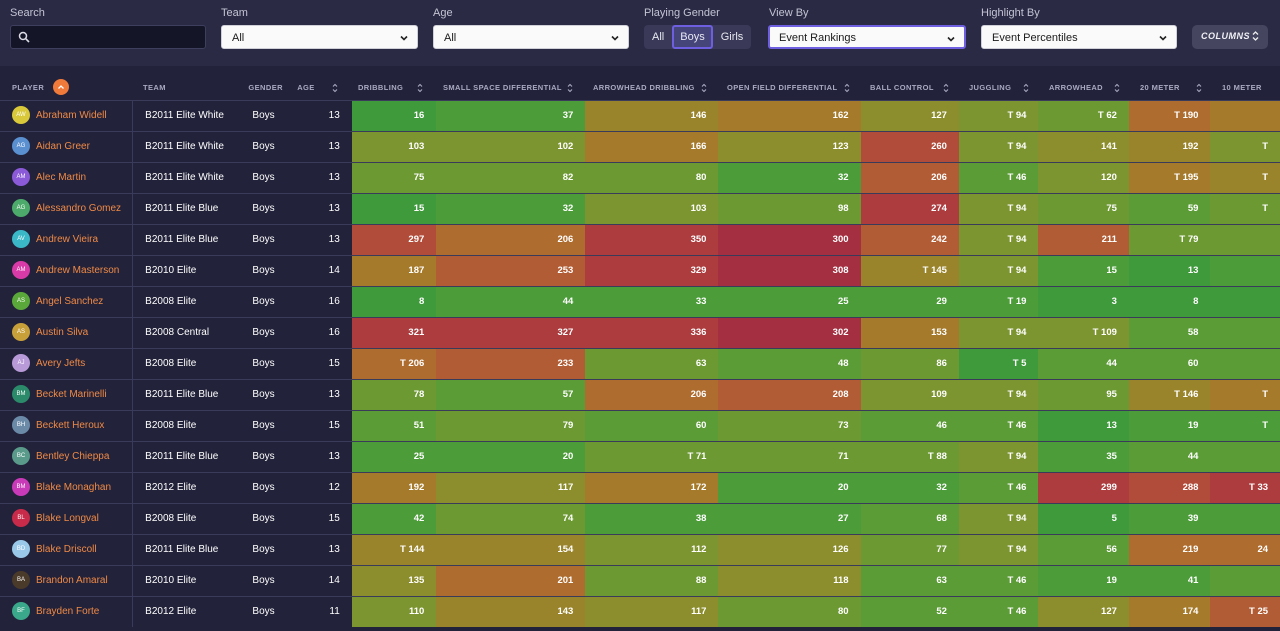 The height and width of the screenshot is (631, 1280). What do you see at coordinates (907, 88) in the screenshot?
I see `column-header-ball-control: BALL CONTROL` at bounding box center [907, 88].